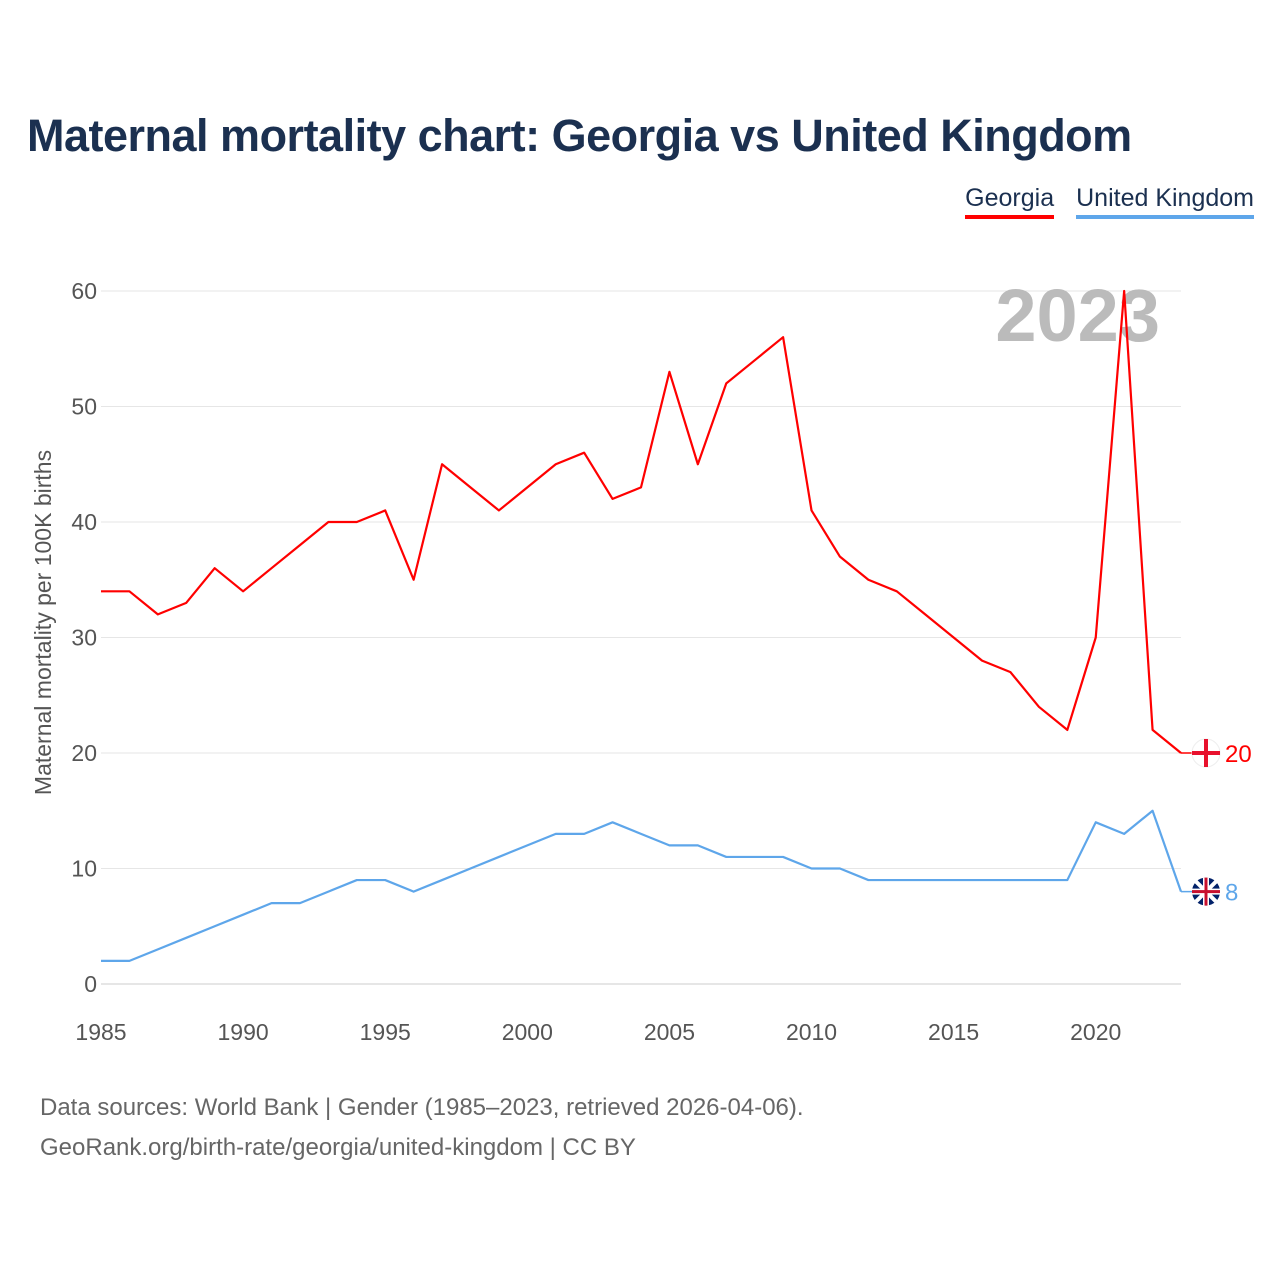  Describe the element at coordinates (84, 407) in the screenshot. I see `y-tick-label: 50` at that location.